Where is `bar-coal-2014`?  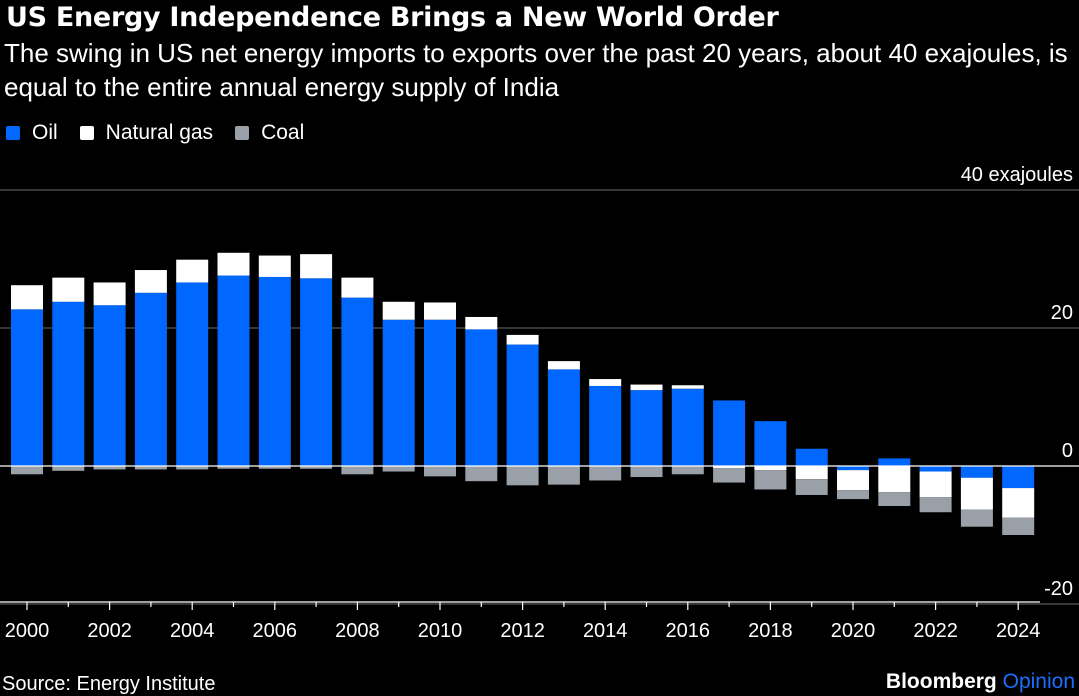
bar-coal-2014 is located at coordinates (605, 473).